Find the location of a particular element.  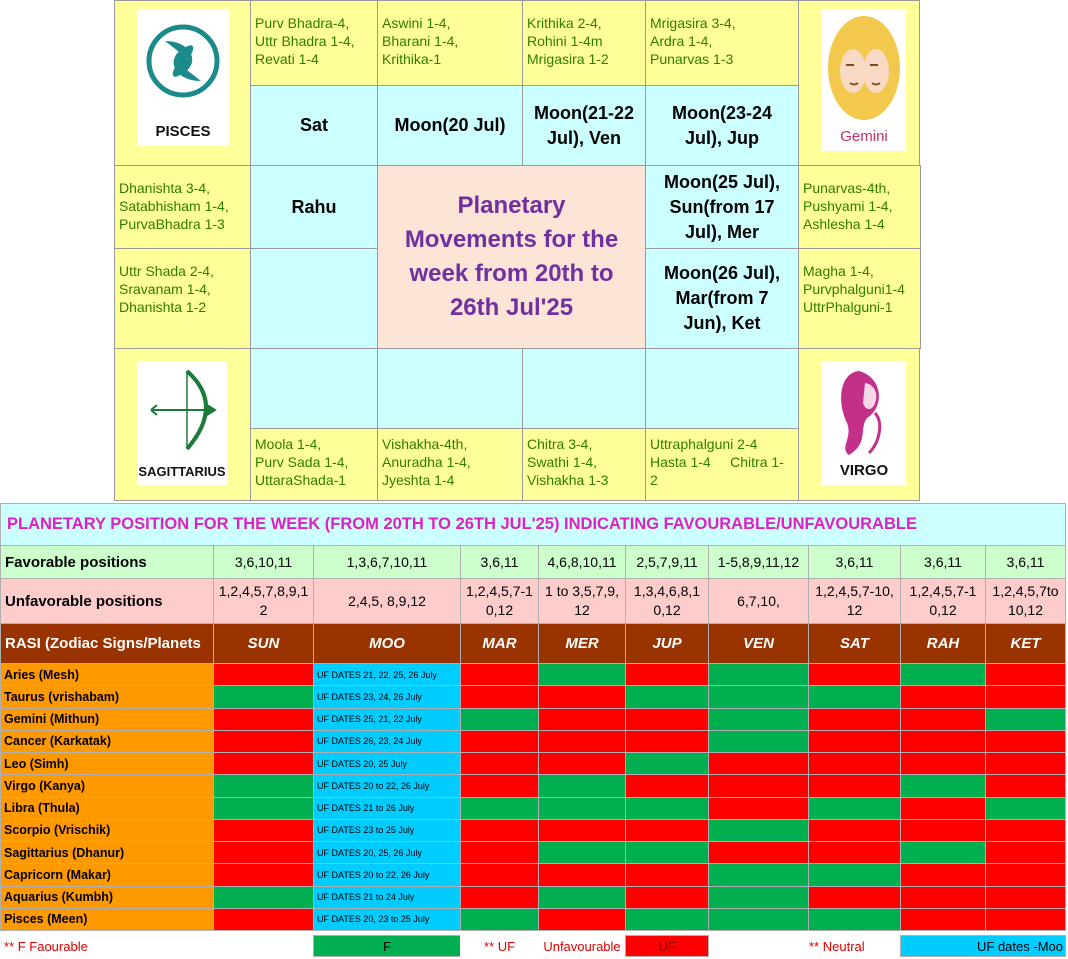

moon-cell: UF DATES 23, 24, 26 July is located at coordinates (387, 697).